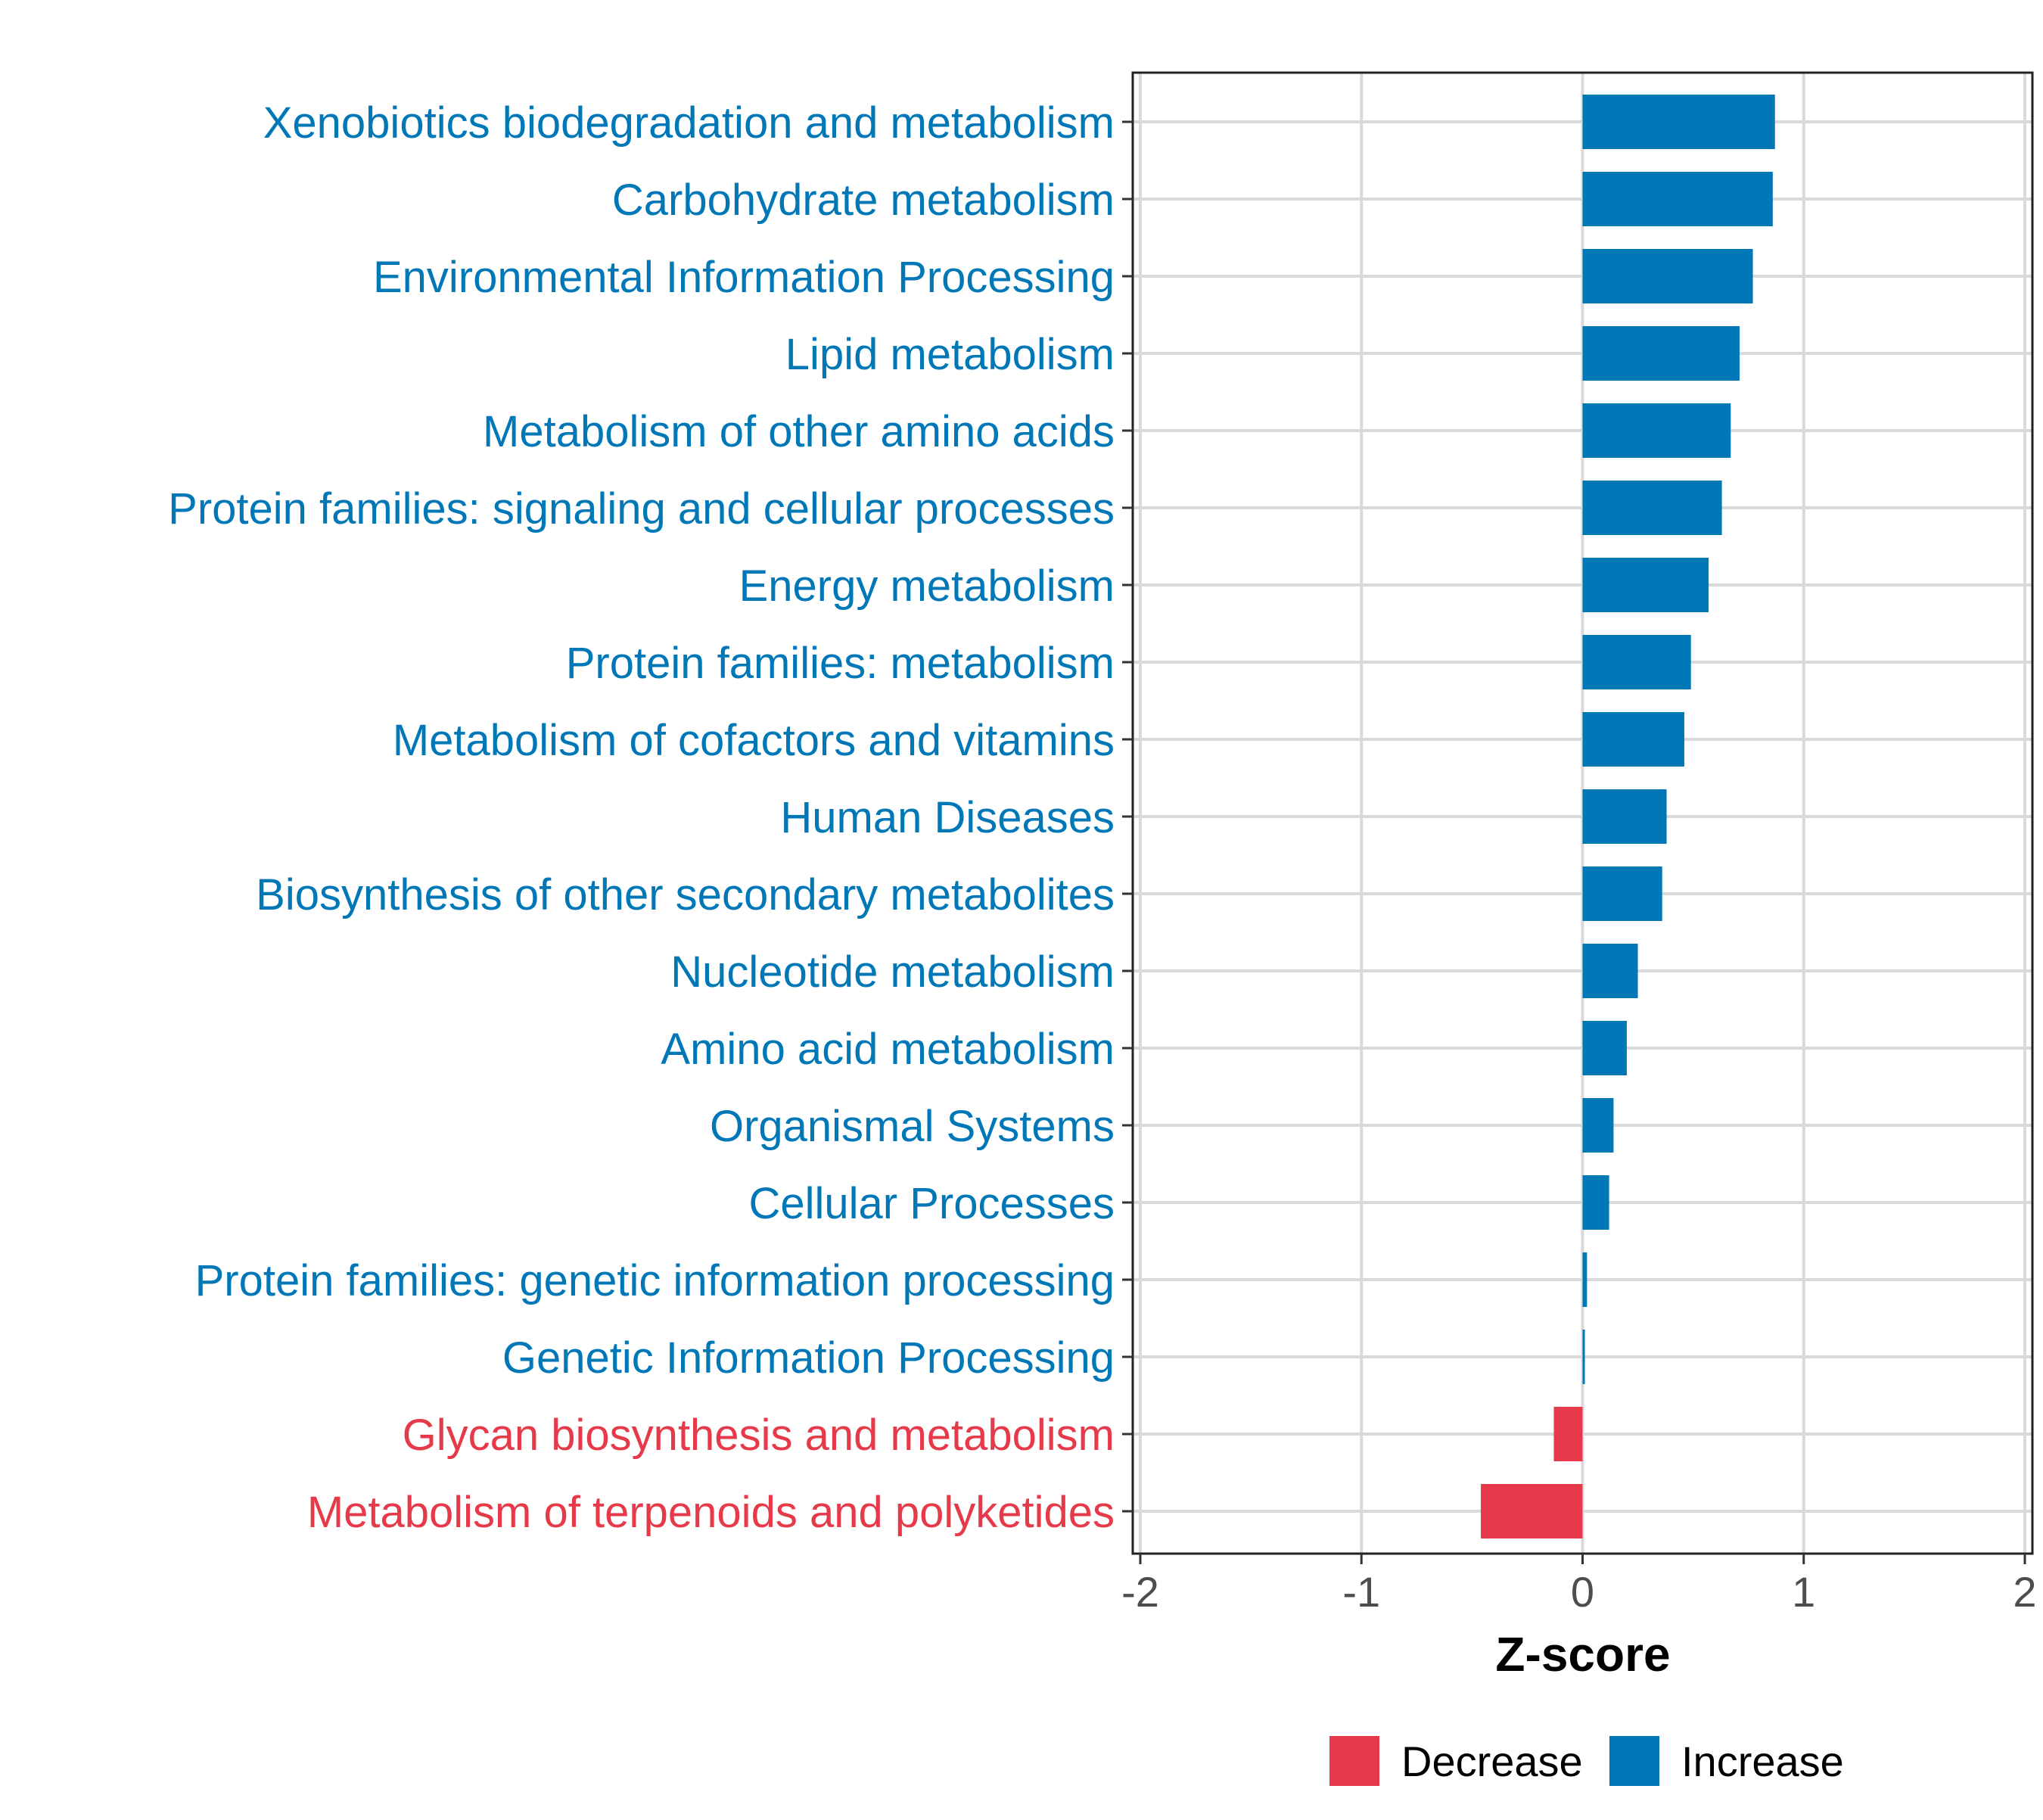 This screenshot has width=2043, height=1820. I want to click on y-tick-label: Metabolism of other amino acids, so click(799, 431).